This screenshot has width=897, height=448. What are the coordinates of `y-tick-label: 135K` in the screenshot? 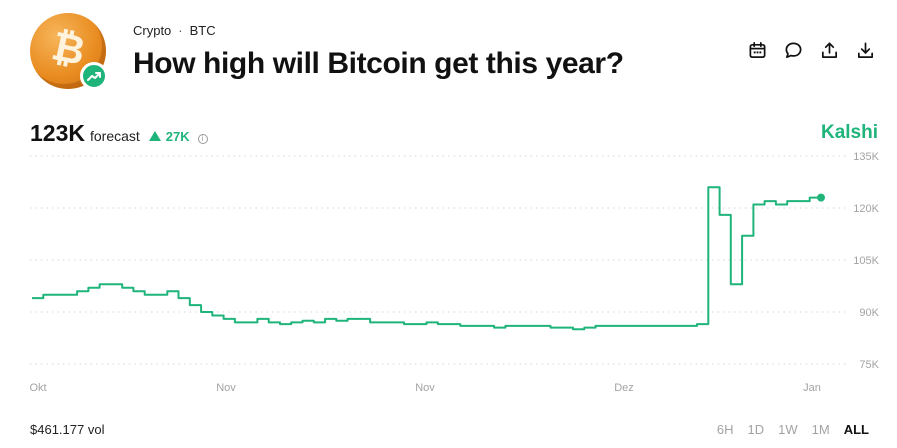 It's located at (866, 157).